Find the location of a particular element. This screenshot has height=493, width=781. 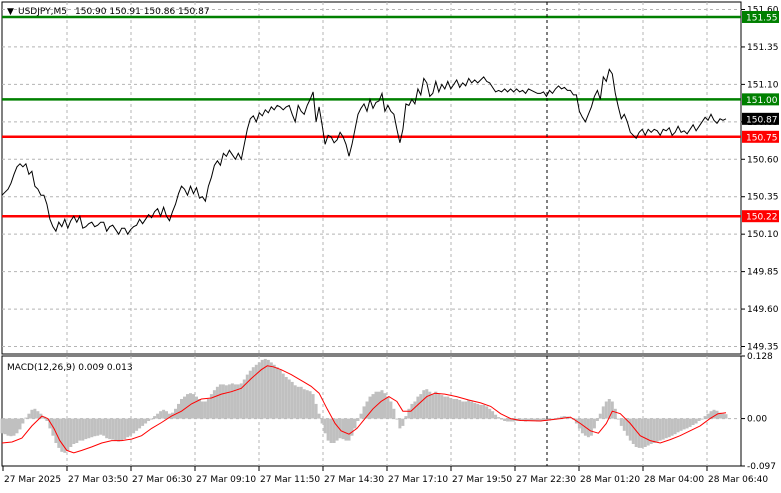

level-badge-label: 150.75 is located at coordinates (762, 138).